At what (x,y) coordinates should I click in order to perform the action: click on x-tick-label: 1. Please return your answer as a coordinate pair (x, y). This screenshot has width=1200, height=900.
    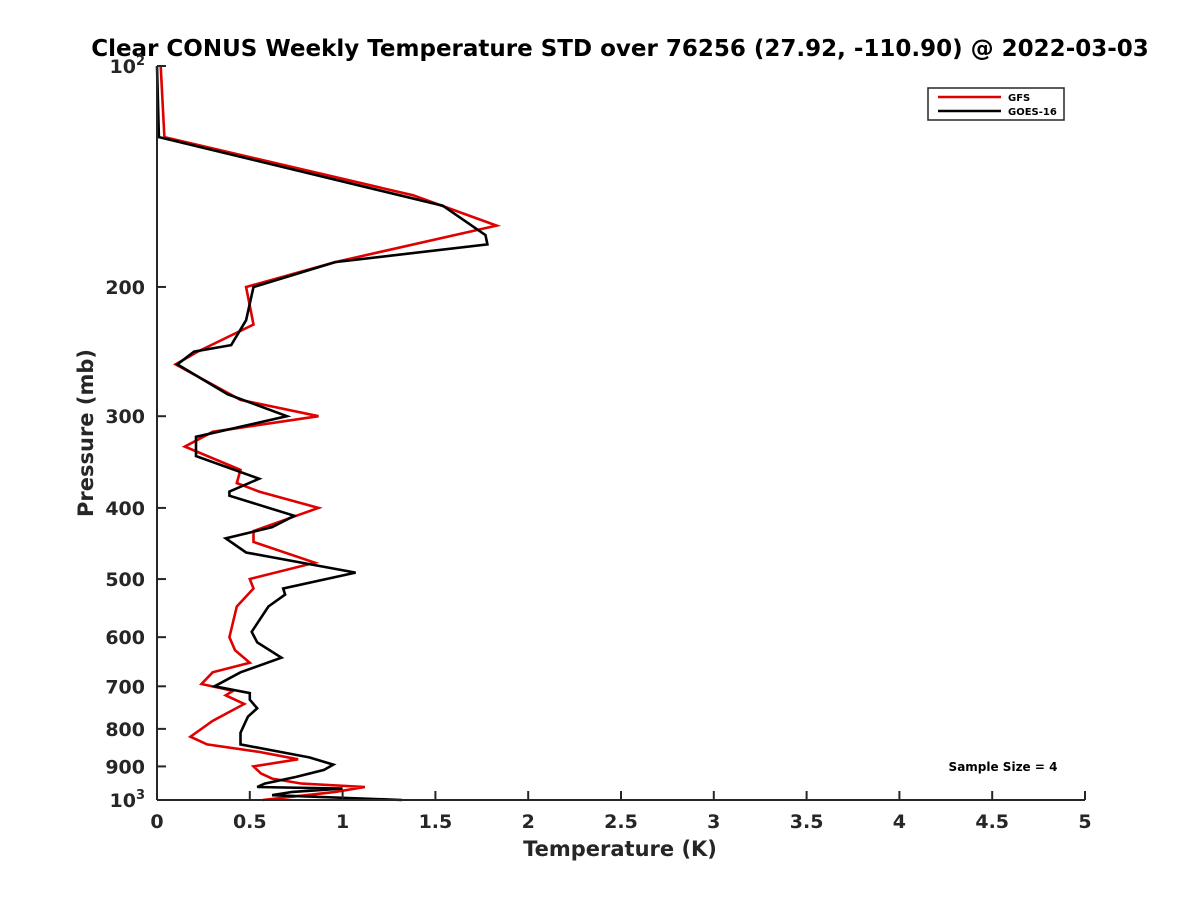
    Looking at the image, I should click on (342, 822).